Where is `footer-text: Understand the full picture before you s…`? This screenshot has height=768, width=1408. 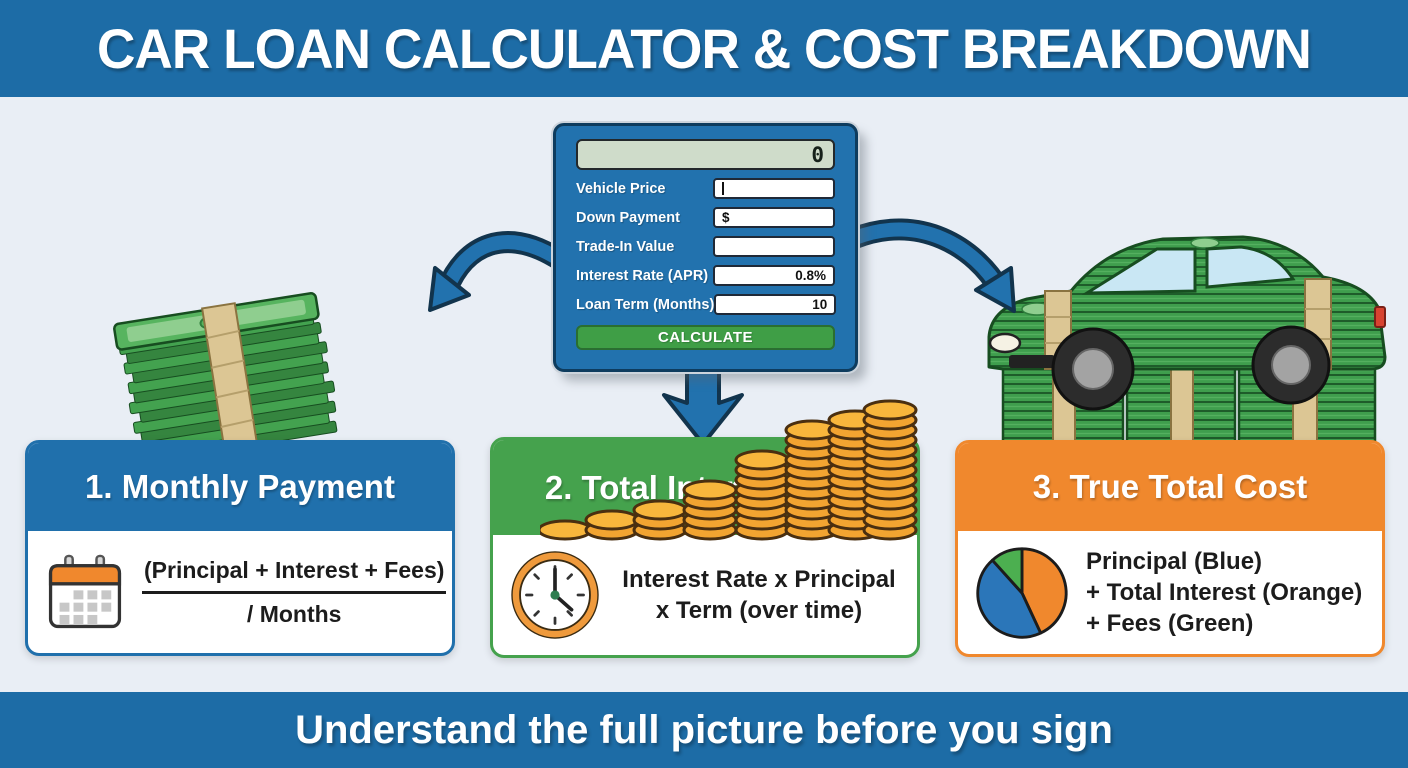
footer-text: Understand the full picture before you s… is located at coordinates (704, 729).